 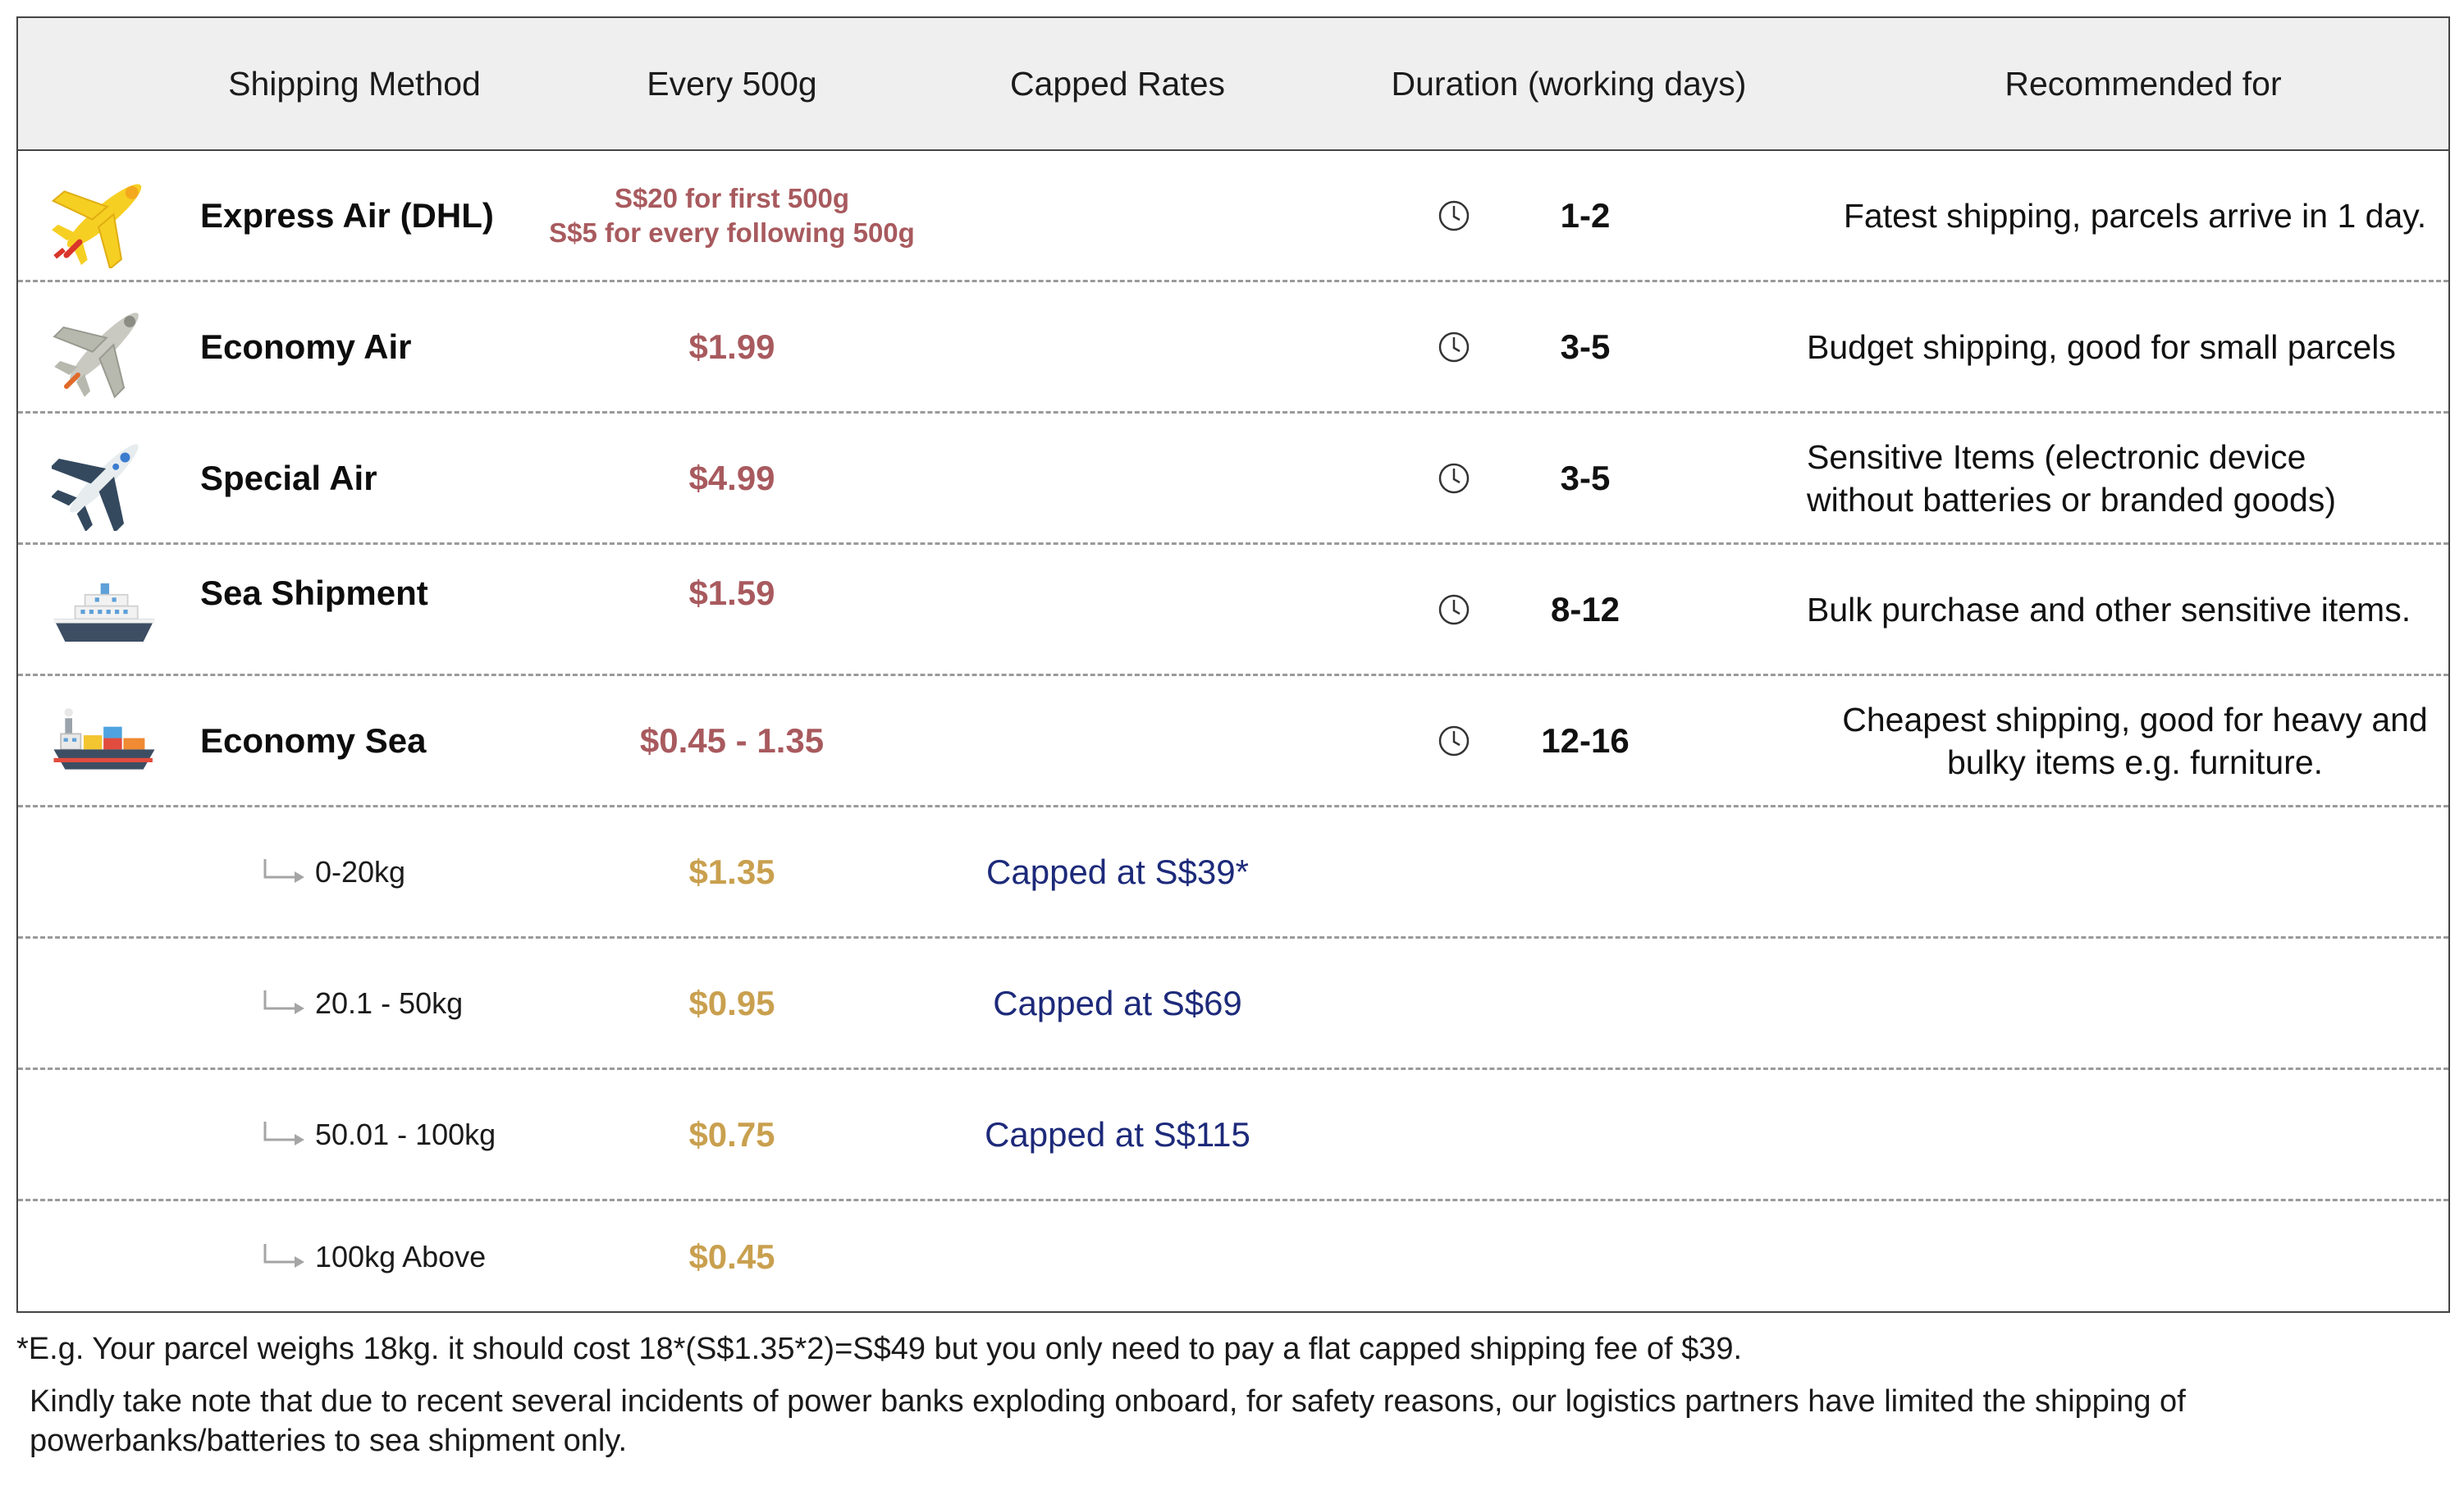 I want to click on weight-tier-row: 100kg Above $0.45, so click(x=1233, y=1257).